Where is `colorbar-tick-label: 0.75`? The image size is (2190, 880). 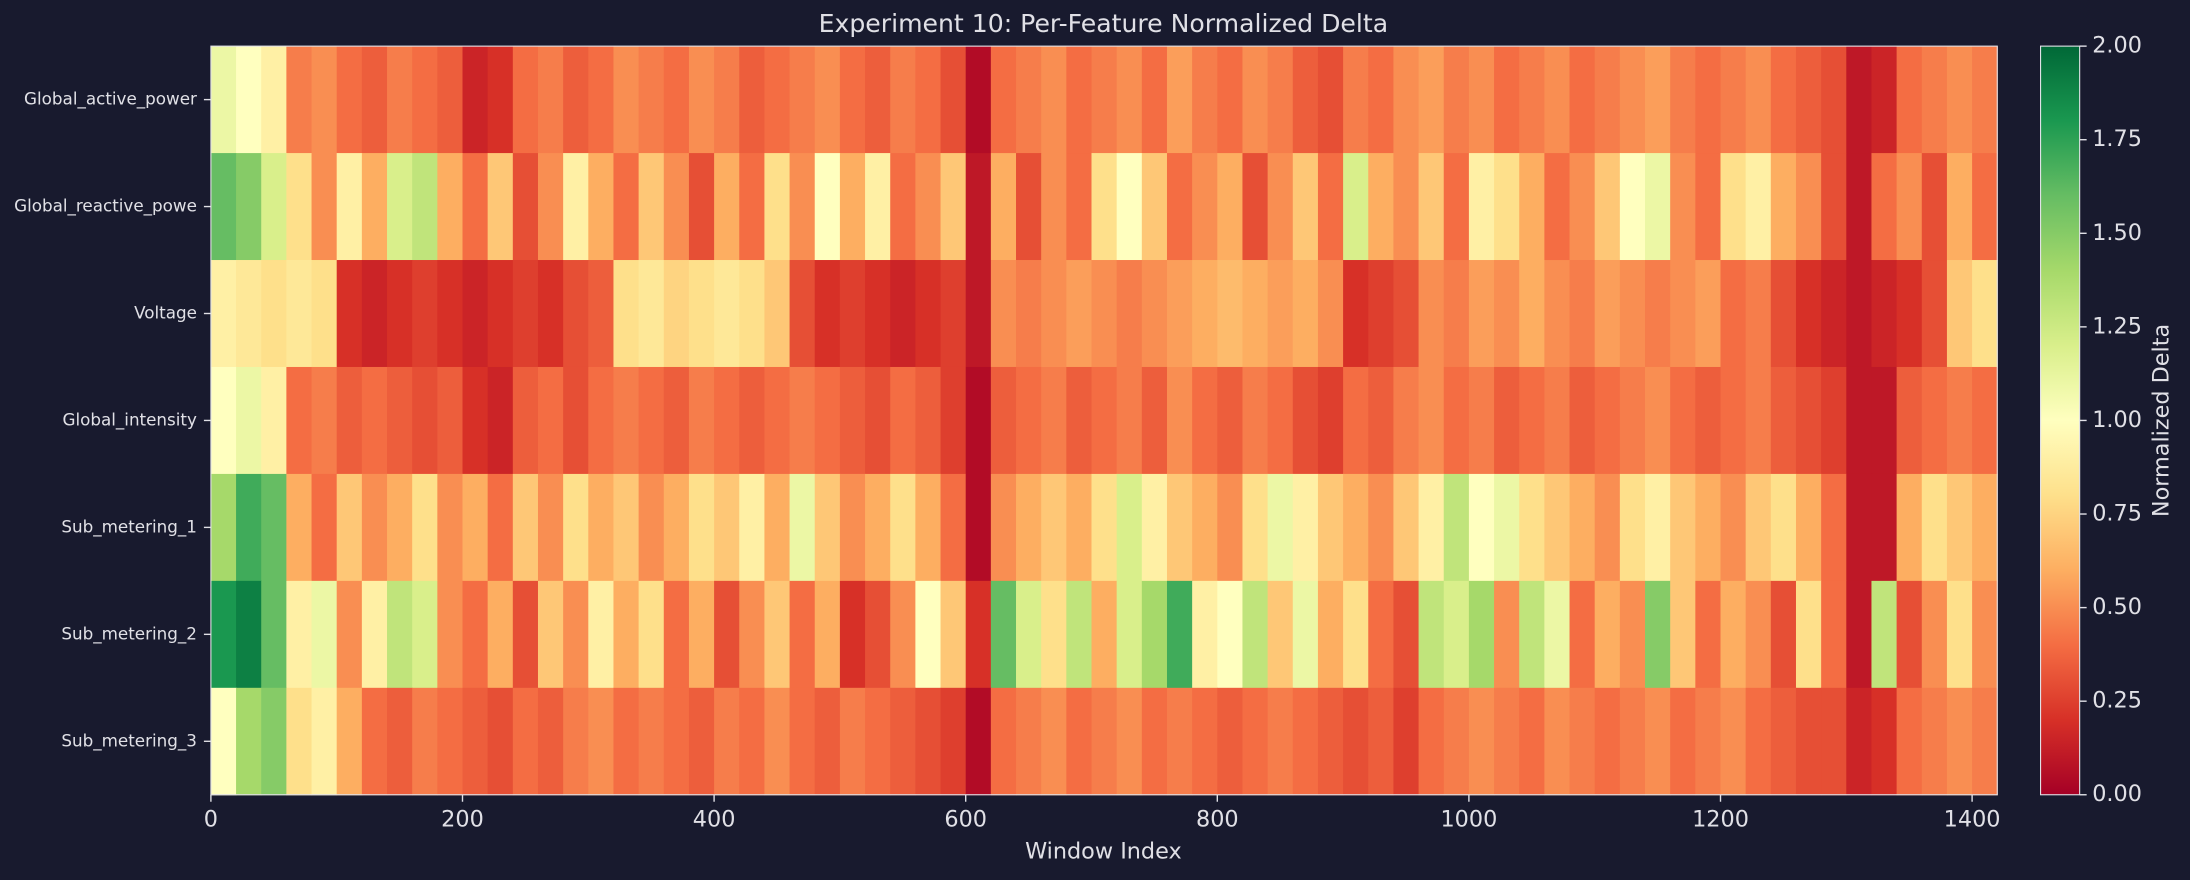 colorbar-tick-label: 0.75 is located at coordinates (2117, 514).